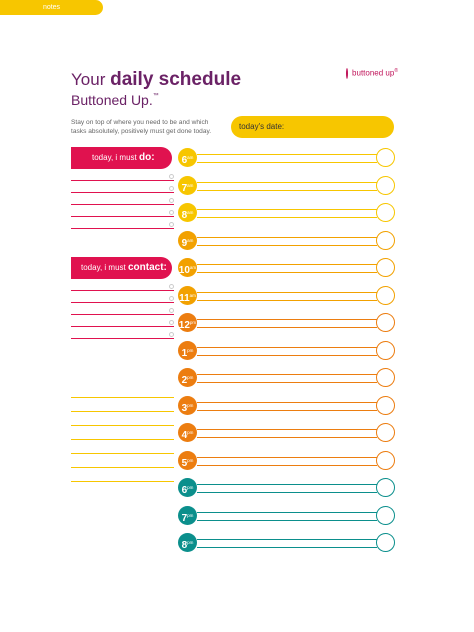 The image size is (474, 632). What do you see at coordinates (287, 158) in the screenshot?
I see `schedule-row: 6am` at bounding box center [287, 158].